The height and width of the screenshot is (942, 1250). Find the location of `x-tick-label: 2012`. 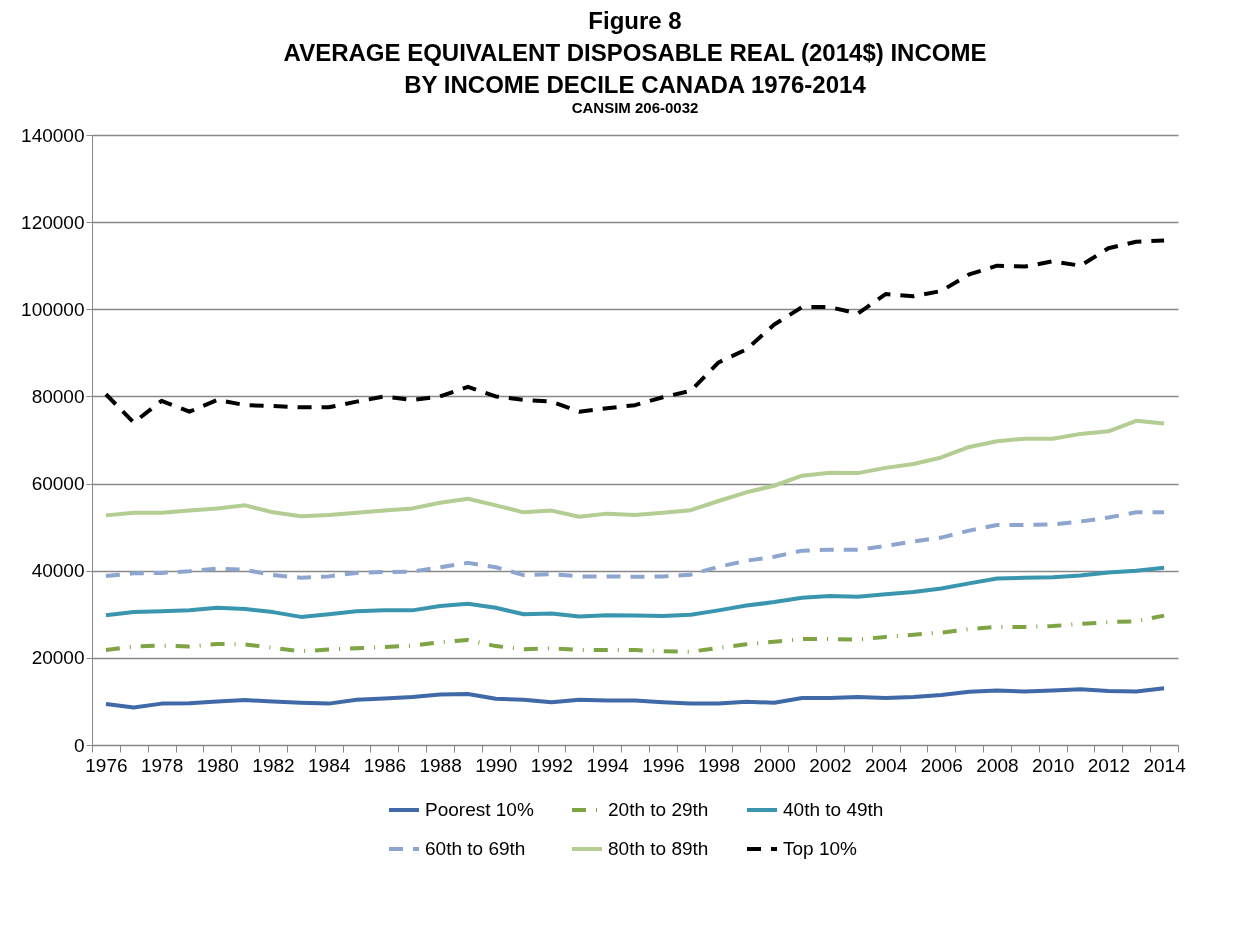

x-tick-label: 2012 is located at coordinates (1109, 765).